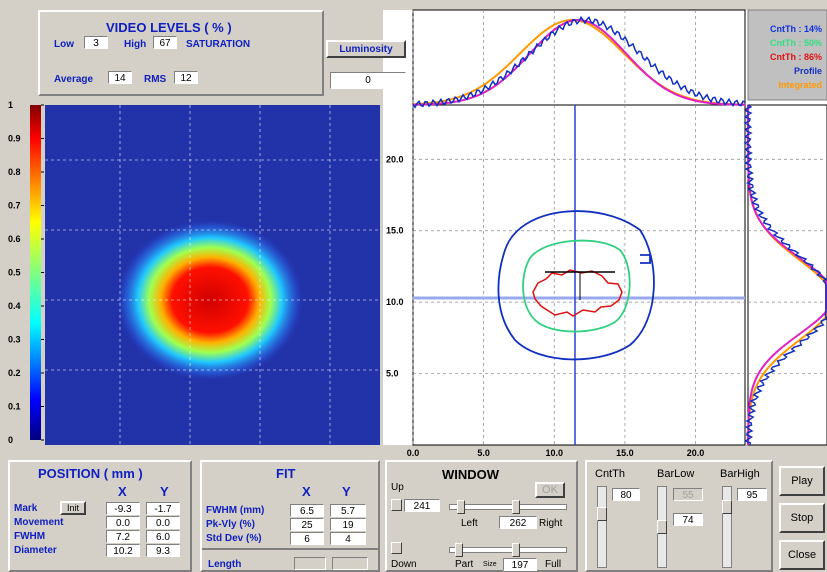 The height and width of the screenshot is (572, 827). I want to click on luminosity-button: Luminosity, so click(366, 49).